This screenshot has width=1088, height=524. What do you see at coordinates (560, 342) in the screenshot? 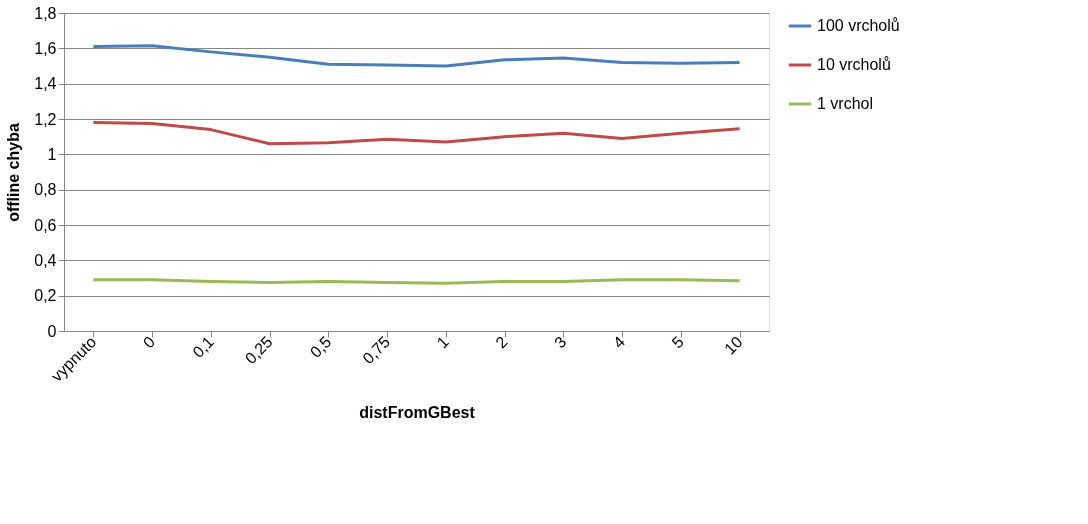
I see `x-tick-label: 3` at bounding box center [560, 342].